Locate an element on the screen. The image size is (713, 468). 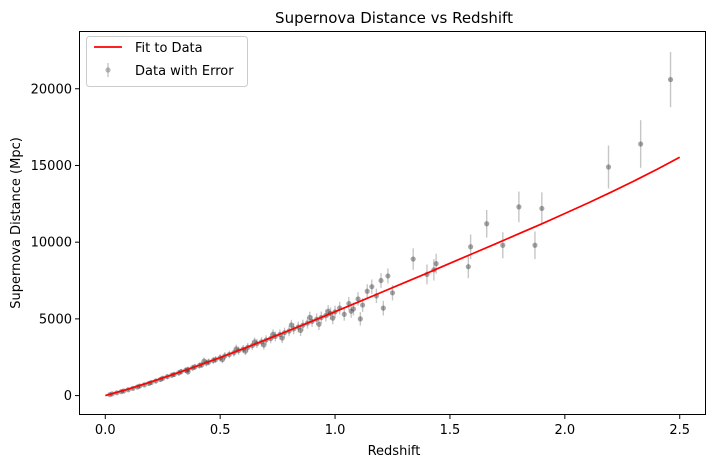
y-tick-label: 15000 is located at coordinates (51, 166).